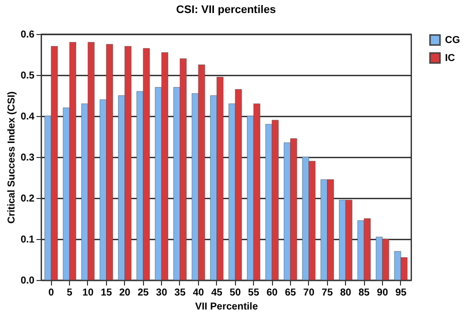 The width and height of the screenshot is (474, 323). What do you see at coordinates (27, 199) in the screenshot?
I see `y-tick-label: 0.2` at bounding box center [27, 199].